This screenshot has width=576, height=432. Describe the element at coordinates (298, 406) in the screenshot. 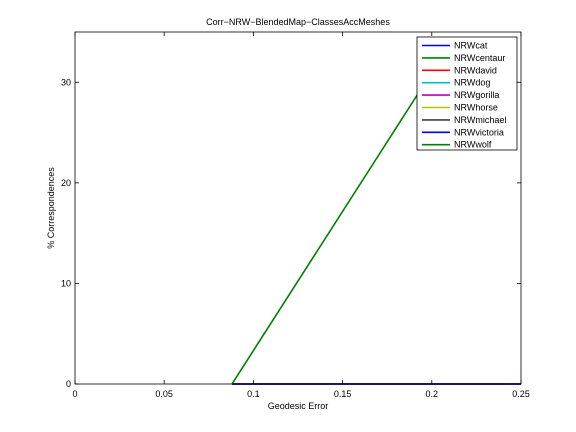

I see `x-axis-label: Geodesic Error` at that location.